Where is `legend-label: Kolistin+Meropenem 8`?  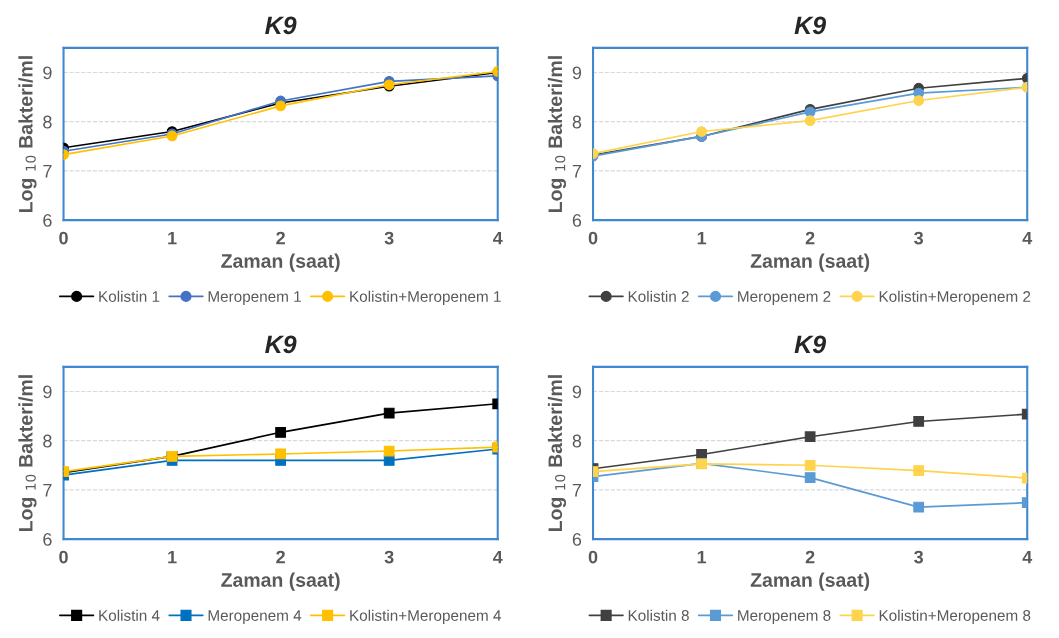 legend-label: Kolistin+Meropenem 8 is located at coordinates (955, 616).